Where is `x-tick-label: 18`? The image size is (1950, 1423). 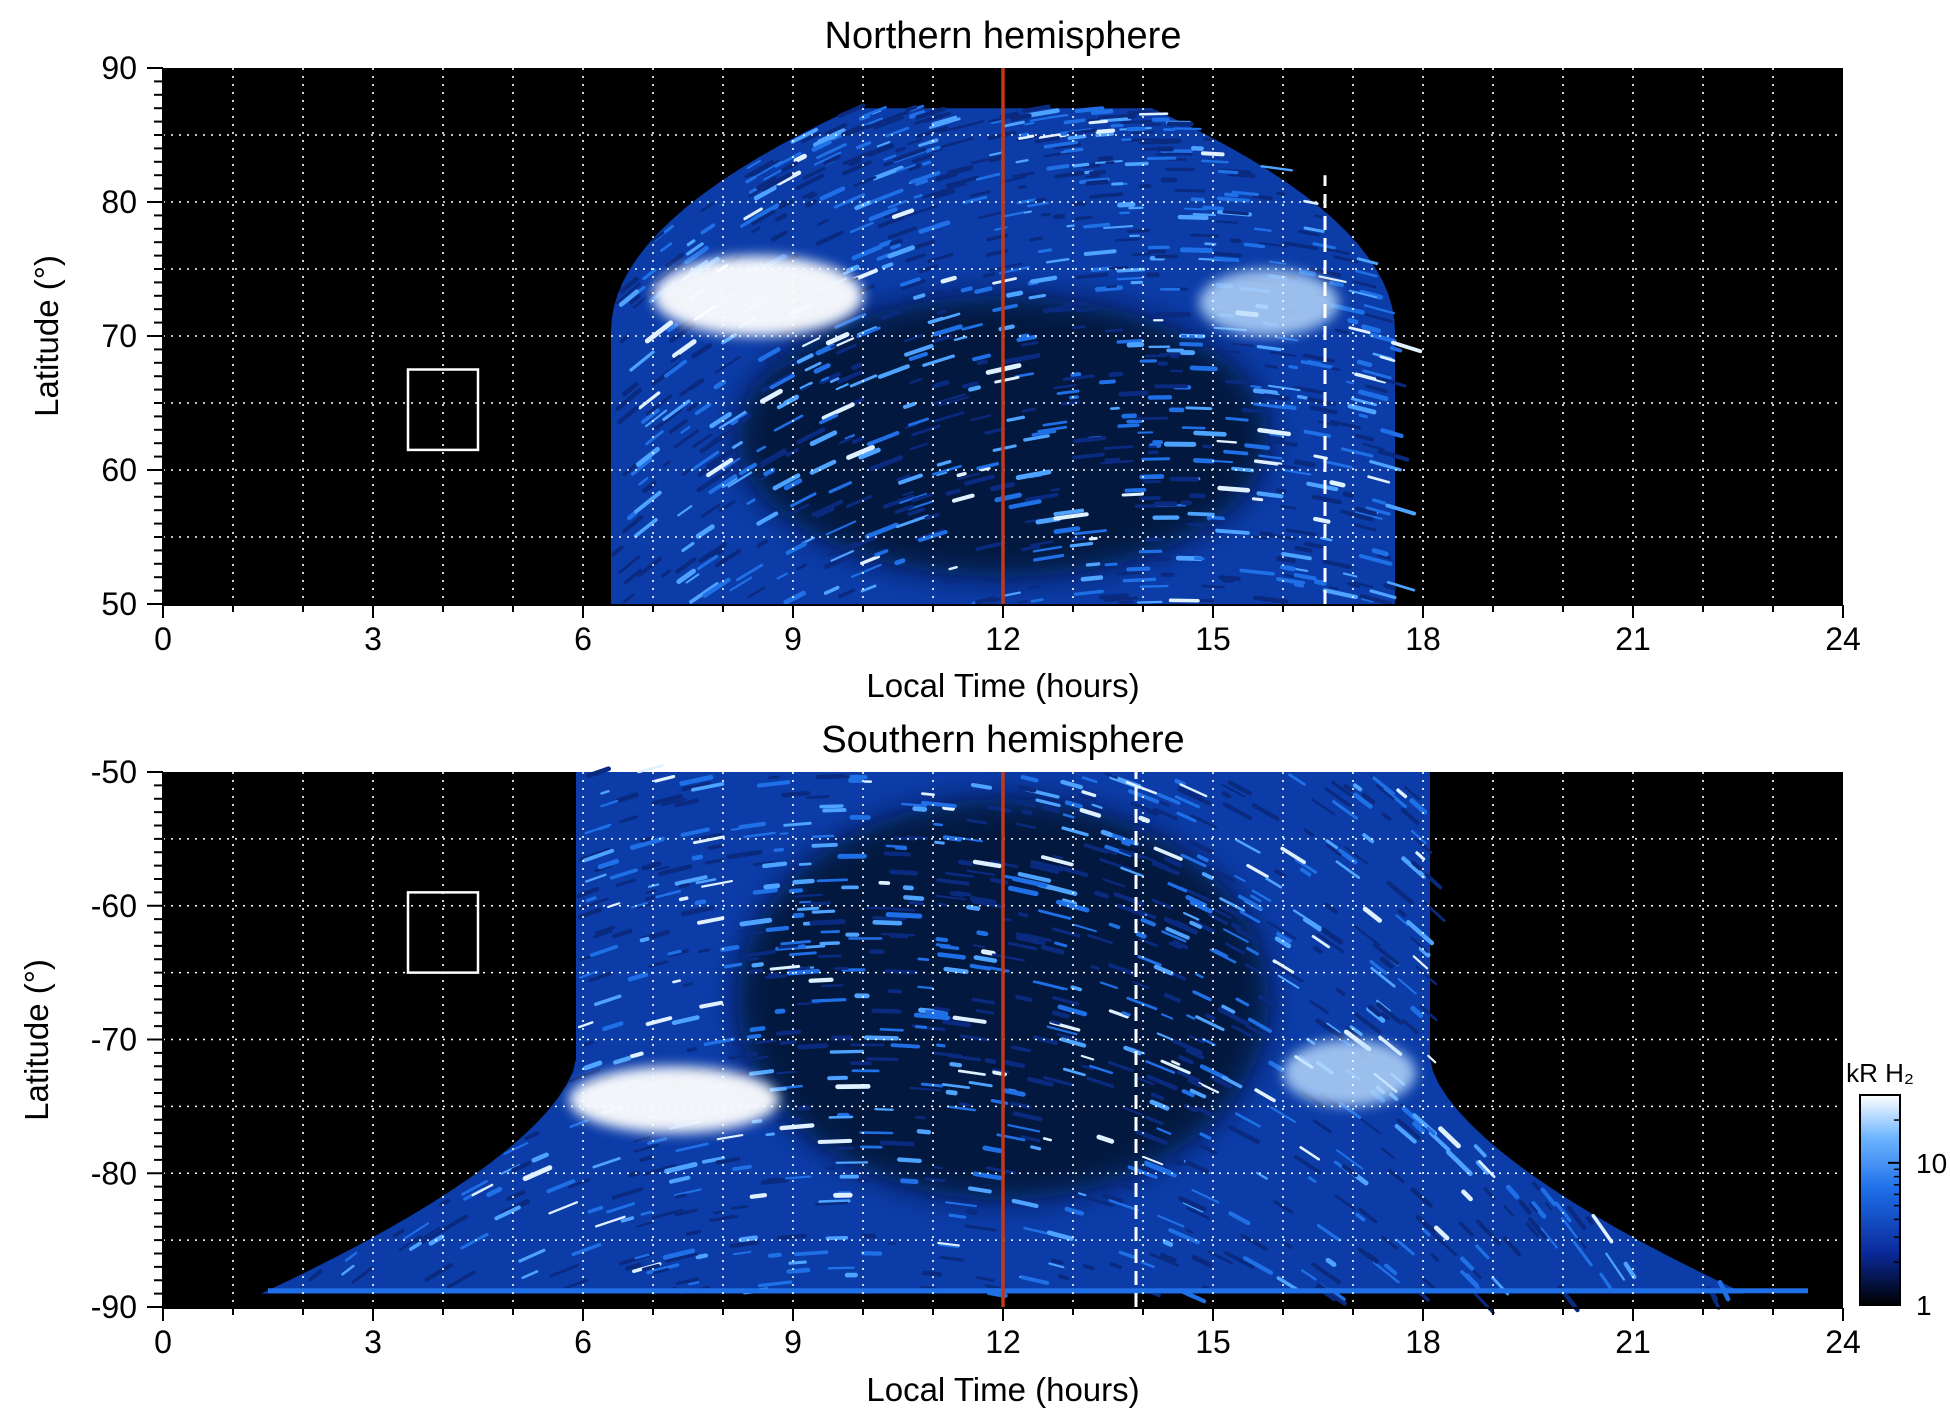
x-tick-label: 18 is located at coordinates (1423, 1342).